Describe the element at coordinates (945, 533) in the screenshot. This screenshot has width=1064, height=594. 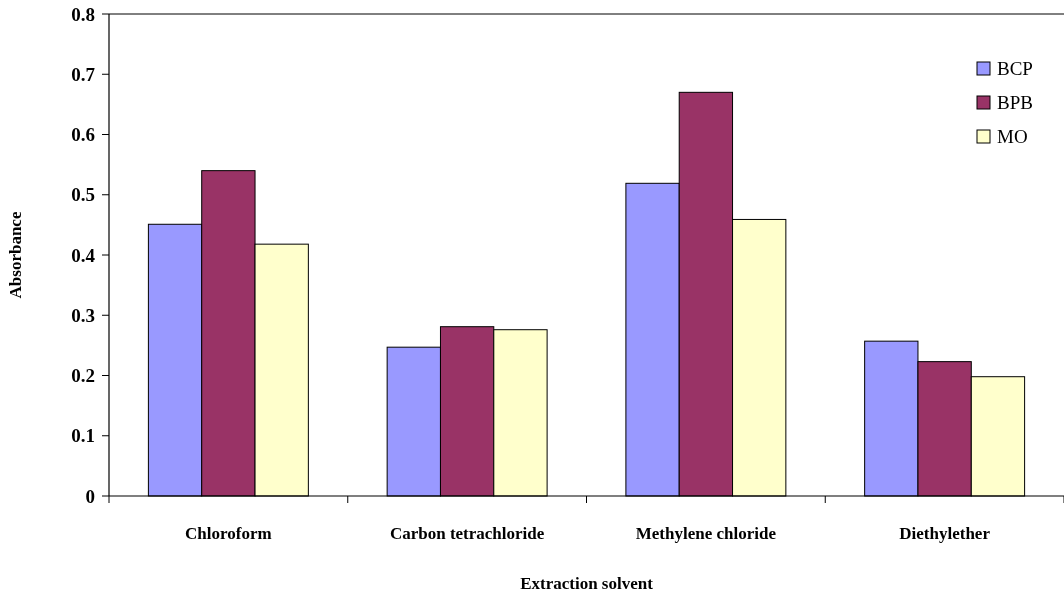
I see `x-tick-label: Diethylether` at that location.